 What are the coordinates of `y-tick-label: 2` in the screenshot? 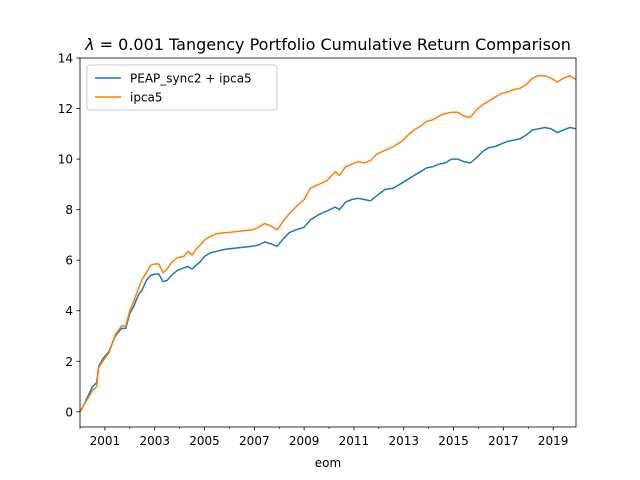 It's located at (69, 362).